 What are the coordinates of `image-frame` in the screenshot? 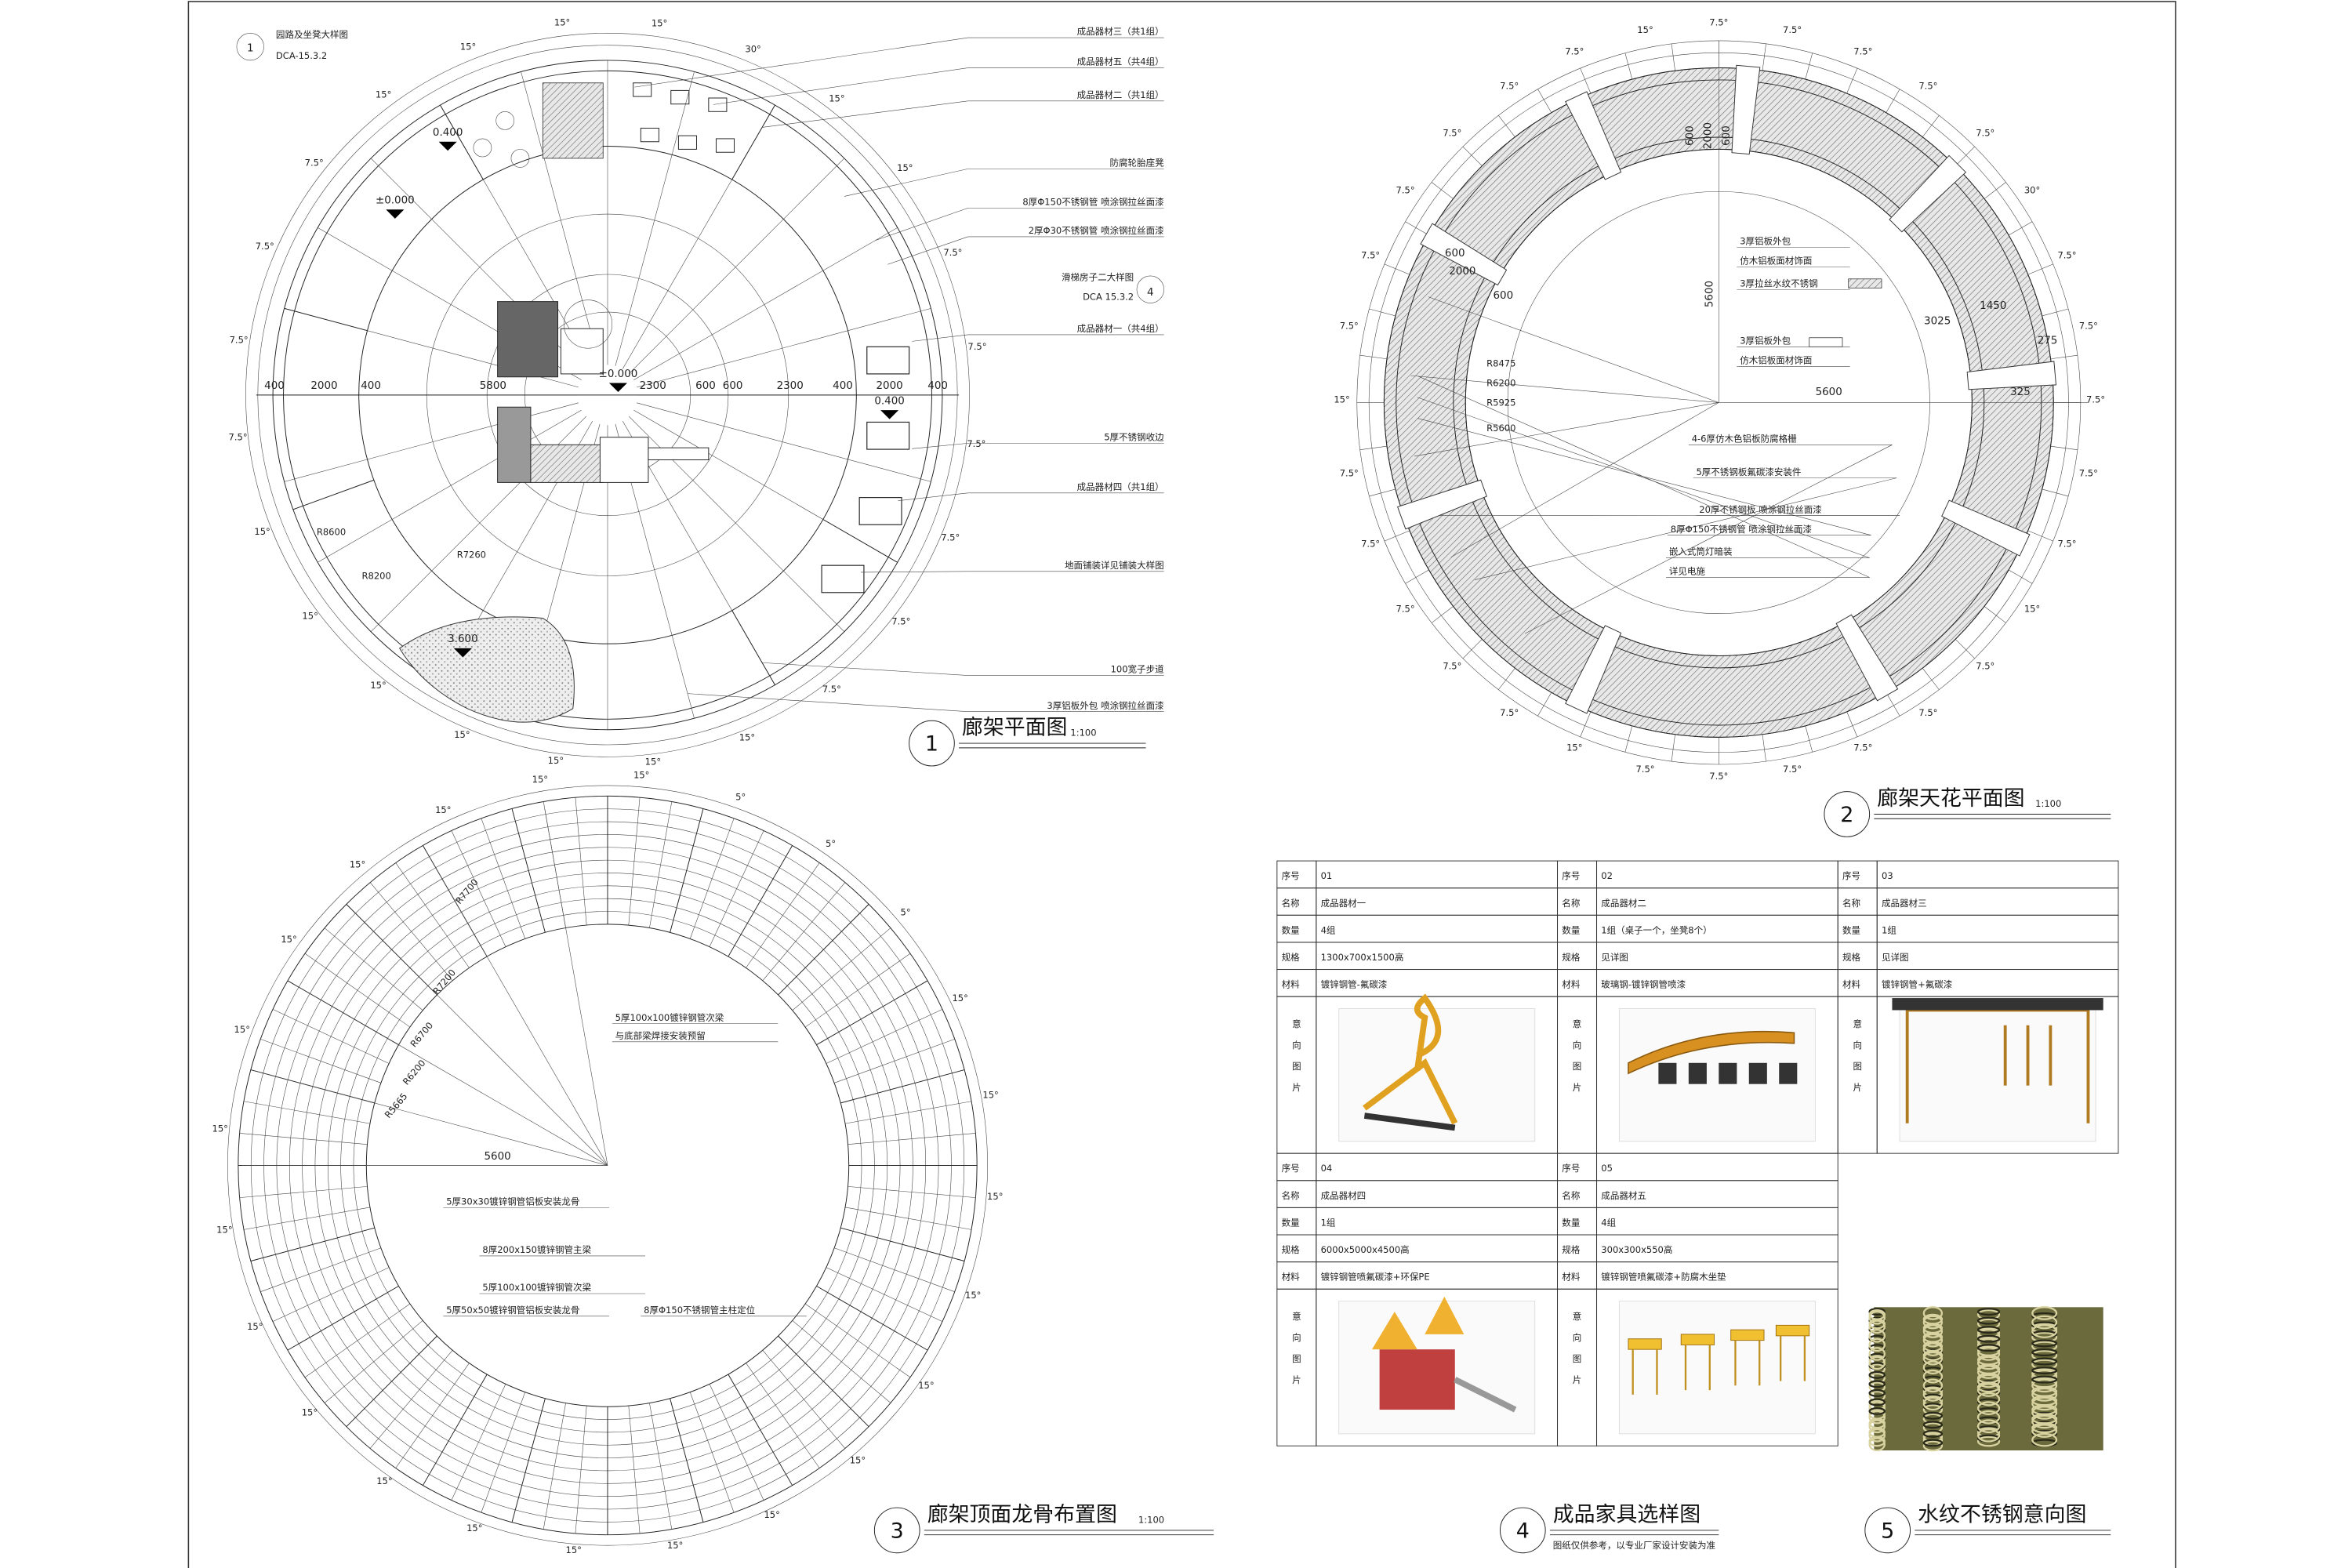 It's located at (1997, 1075).